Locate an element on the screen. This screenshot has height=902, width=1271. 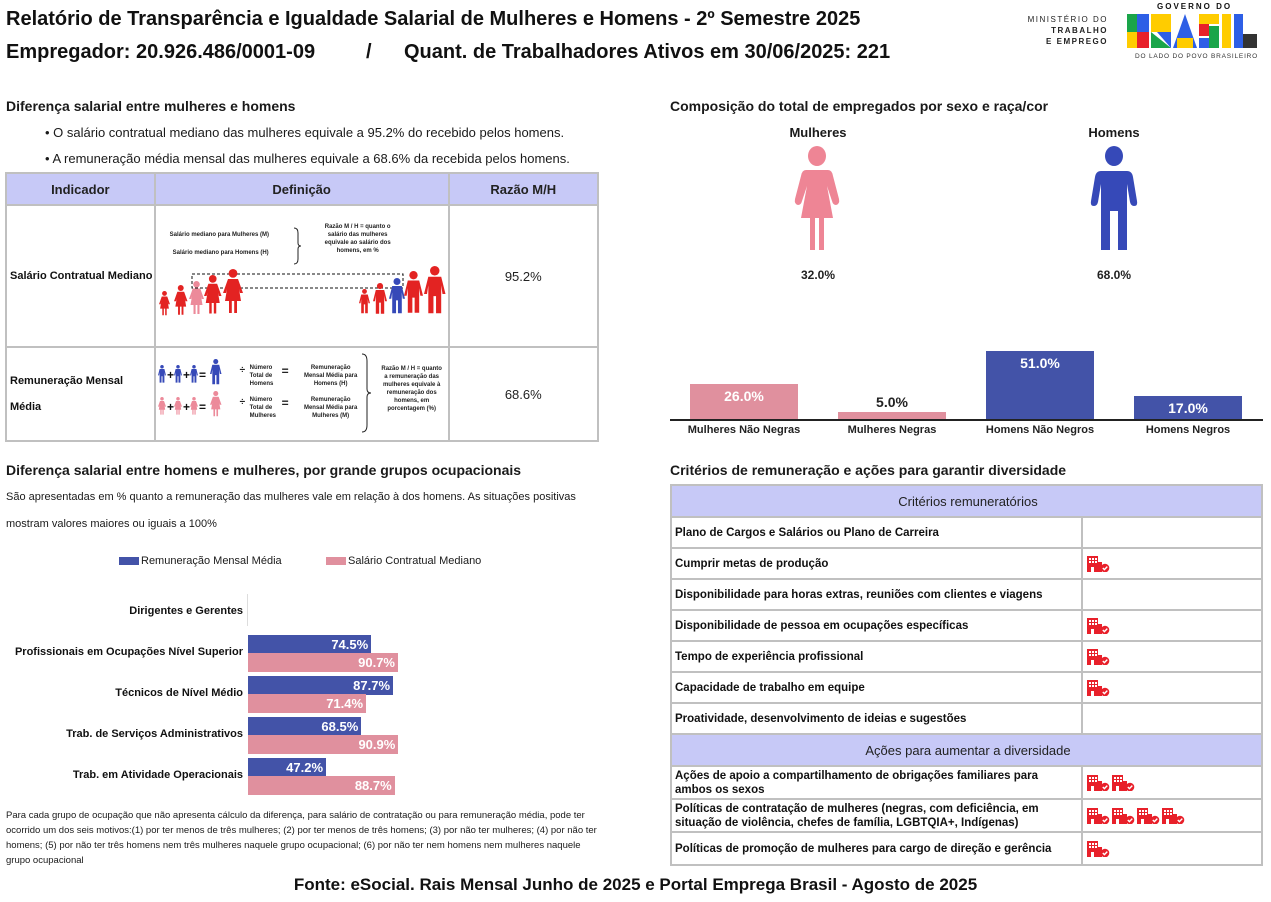
bar-median-salary: 88.7% is located at coordinates (321, 785).